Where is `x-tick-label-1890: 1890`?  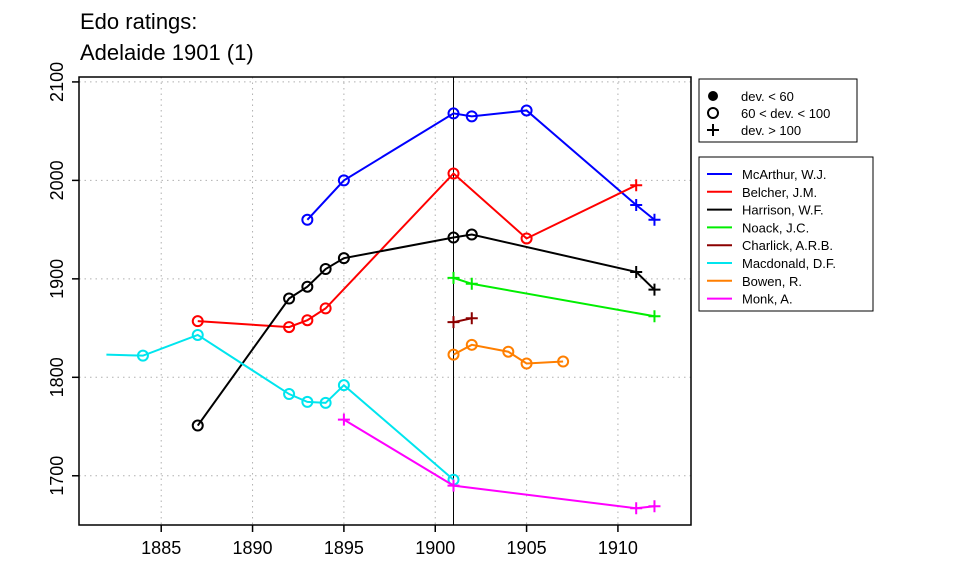
x-tick-label-1890: 1890 is located at coordinates (253, 548).